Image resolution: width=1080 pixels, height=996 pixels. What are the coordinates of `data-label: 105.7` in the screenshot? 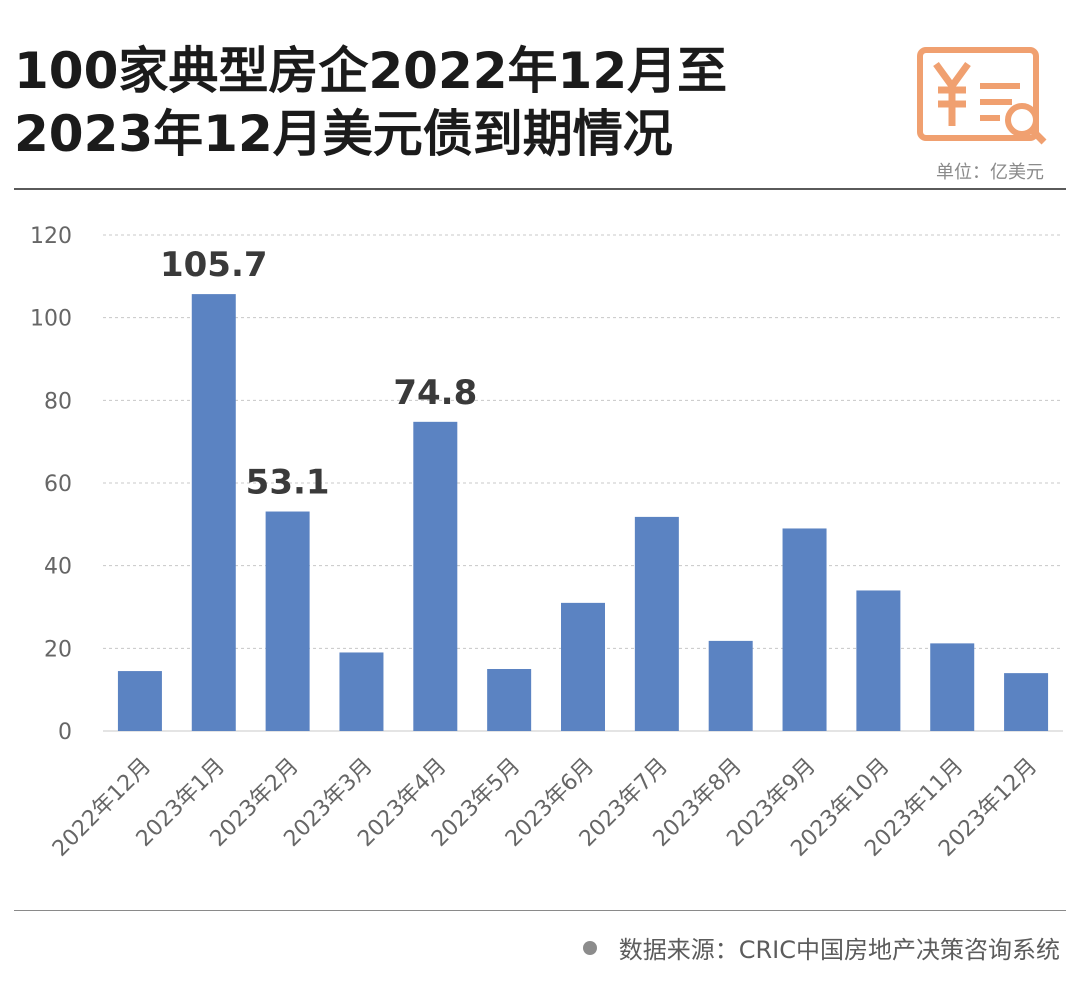 It's located at (214, 265).